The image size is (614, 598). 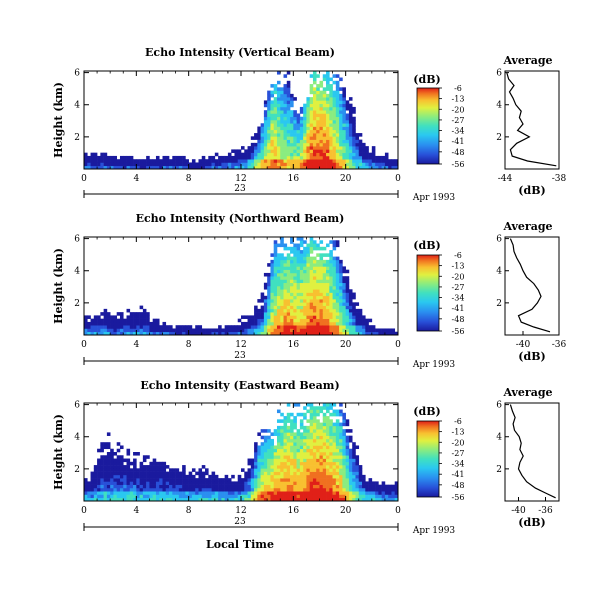 What do you see at coordinates (531, 522) in the screenshot?
I see `average-xlabel: (dB)` at bounding box center [531, 522].